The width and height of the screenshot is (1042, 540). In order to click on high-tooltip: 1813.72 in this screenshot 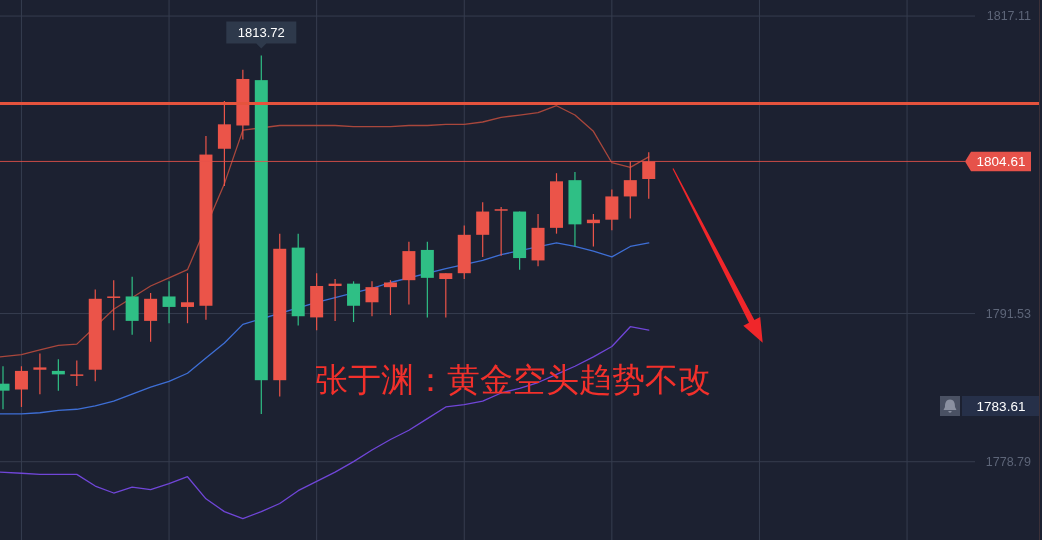, I will do `click(261, 35)`.